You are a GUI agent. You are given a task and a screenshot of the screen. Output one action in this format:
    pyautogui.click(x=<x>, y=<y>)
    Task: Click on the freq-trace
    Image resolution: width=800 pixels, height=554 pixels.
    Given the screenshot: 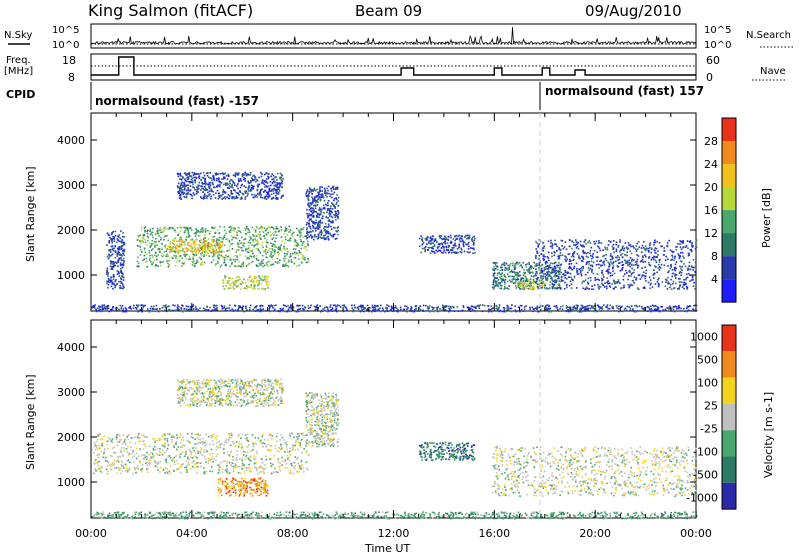 What is the action you would take?
    pyautogui.click(x=393, y=66)
    